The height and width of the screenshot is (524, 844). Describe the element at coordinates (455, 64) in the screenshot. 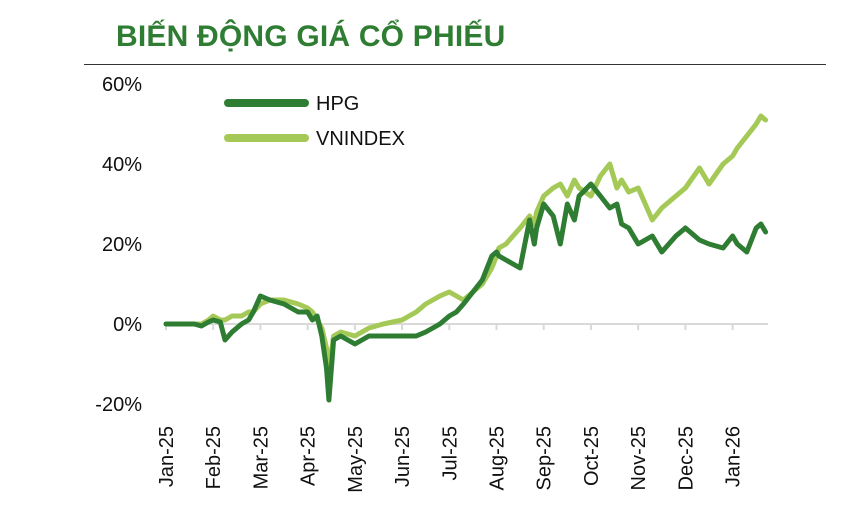

I see `title-divider` at that location.